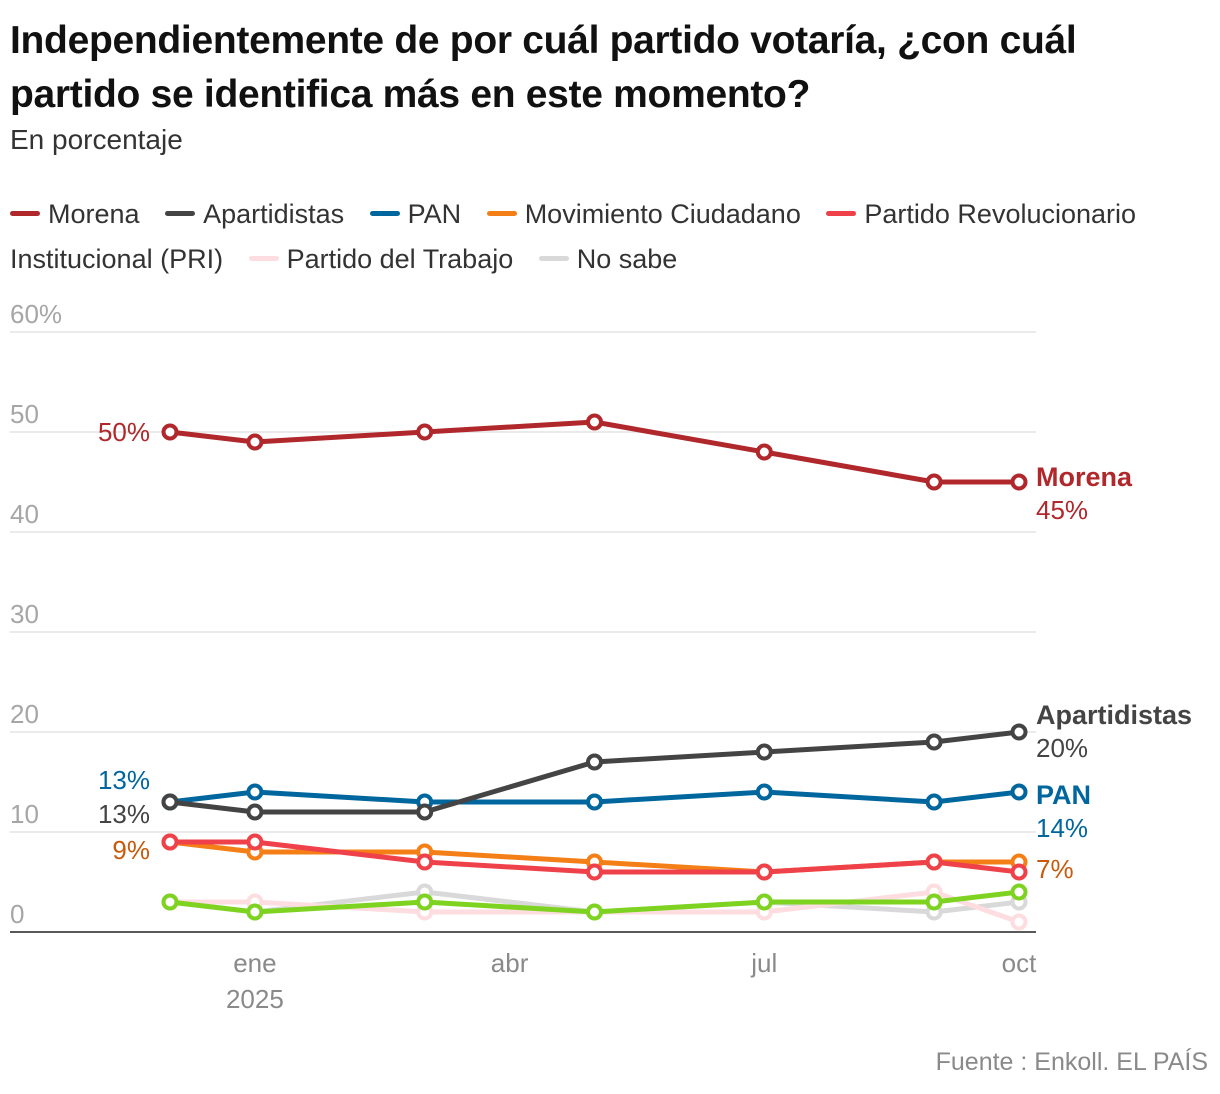 This screenshot has width=1220, height=1094. What do you see at coordinates (1062, 748) in the screenshot?
I see `end-value-label: 20%` at bounding box center [1062, 748].